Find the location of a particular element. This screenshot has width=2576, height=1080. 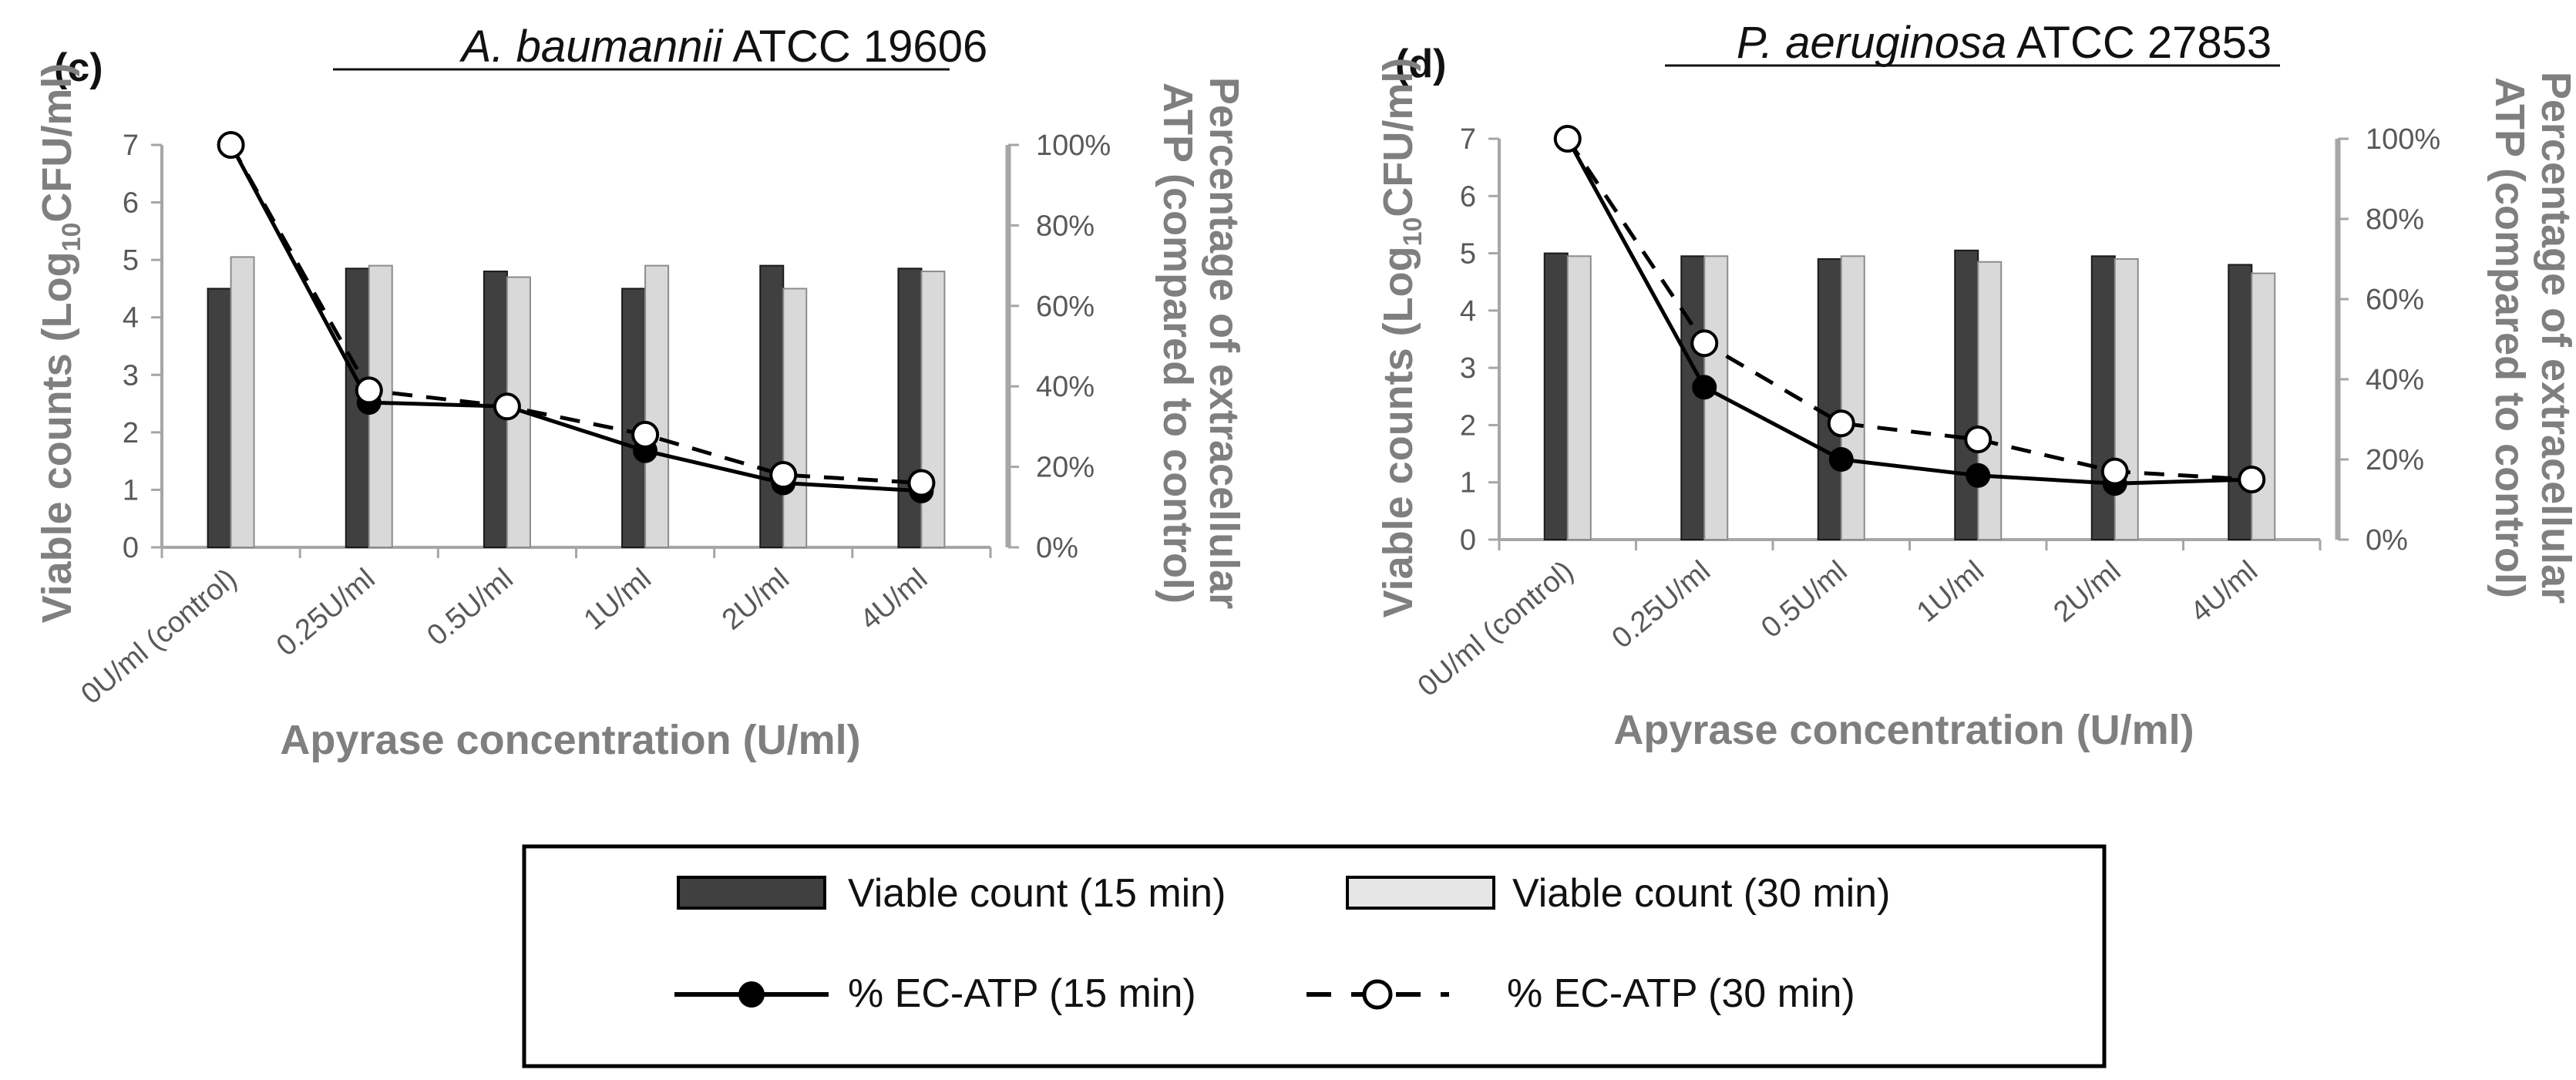

right-axis-title-line: ATP (compared to control) is located at coordinates (1178, 343).